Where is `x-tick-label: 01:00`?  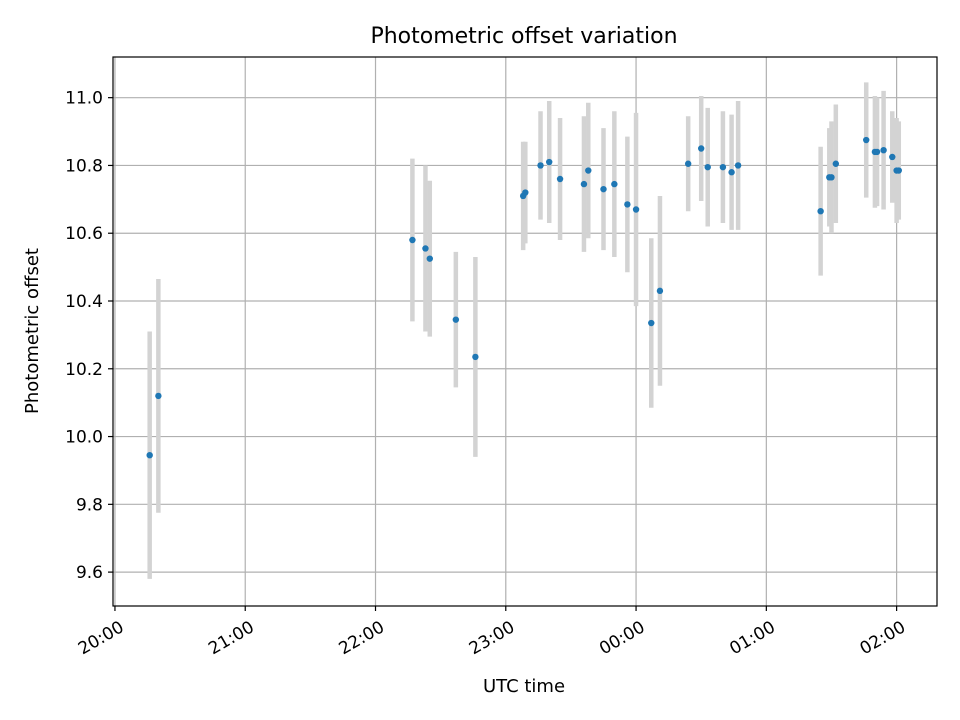 x-tick-label: 01:00 is located at coordinates (752, 638).